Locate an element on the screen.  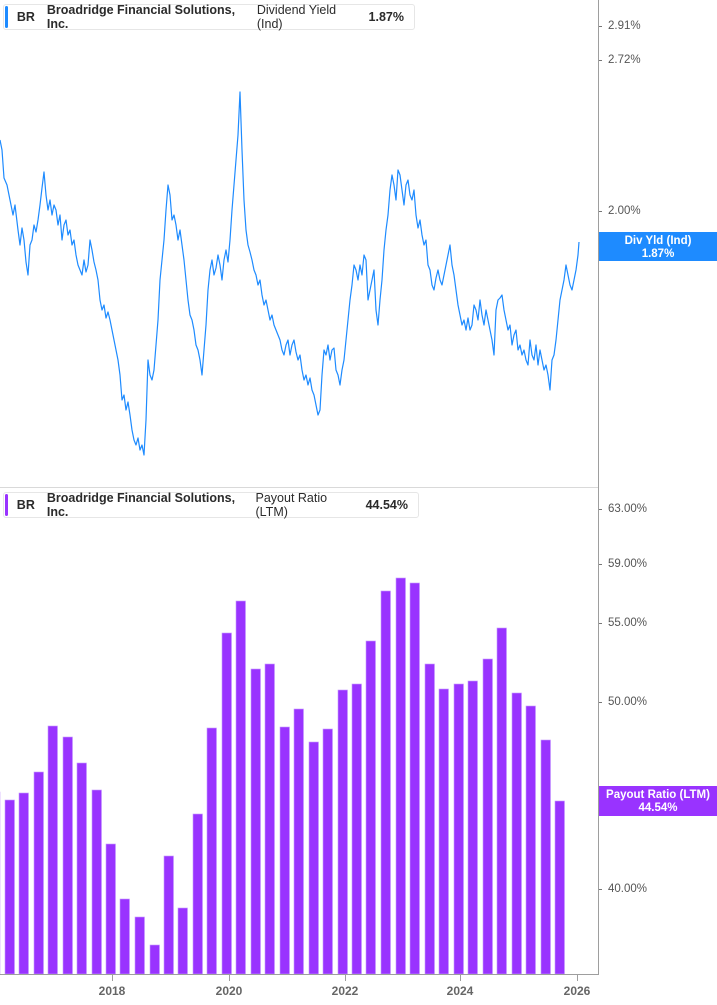
x-tick-2022 is located at coordinates (345, 978).